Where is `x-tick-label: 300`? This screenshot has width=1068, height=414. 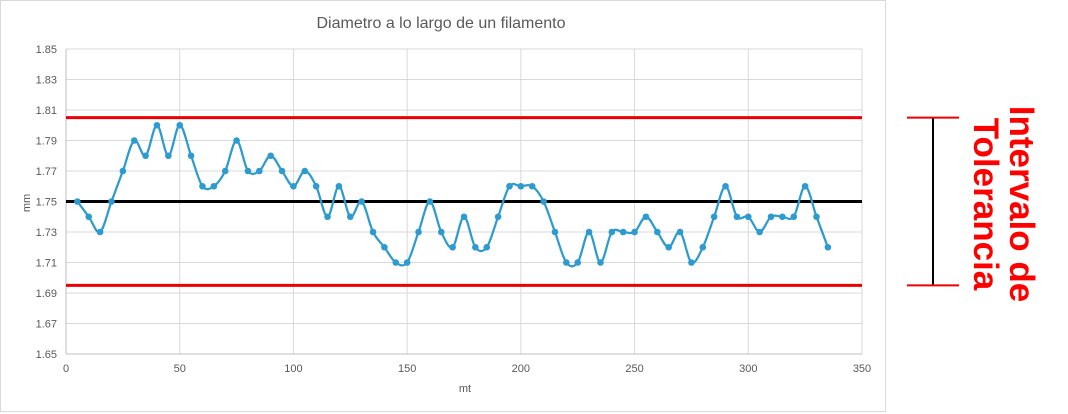 x-tick-label: 300 is located at coordinates (748, 369).